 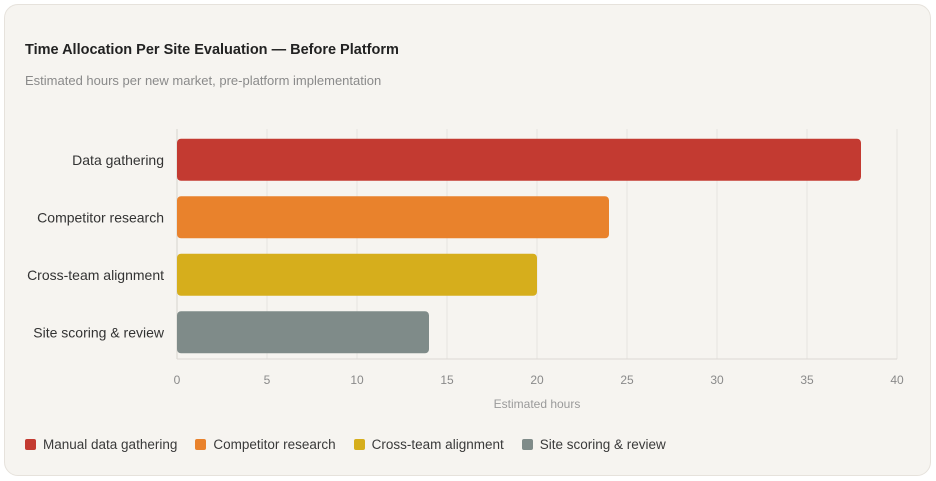 What do you see at coordinates (95, 275) in the screenshot?
I see `category-label: Cross-team alignment` at bounding box center [95, 275].